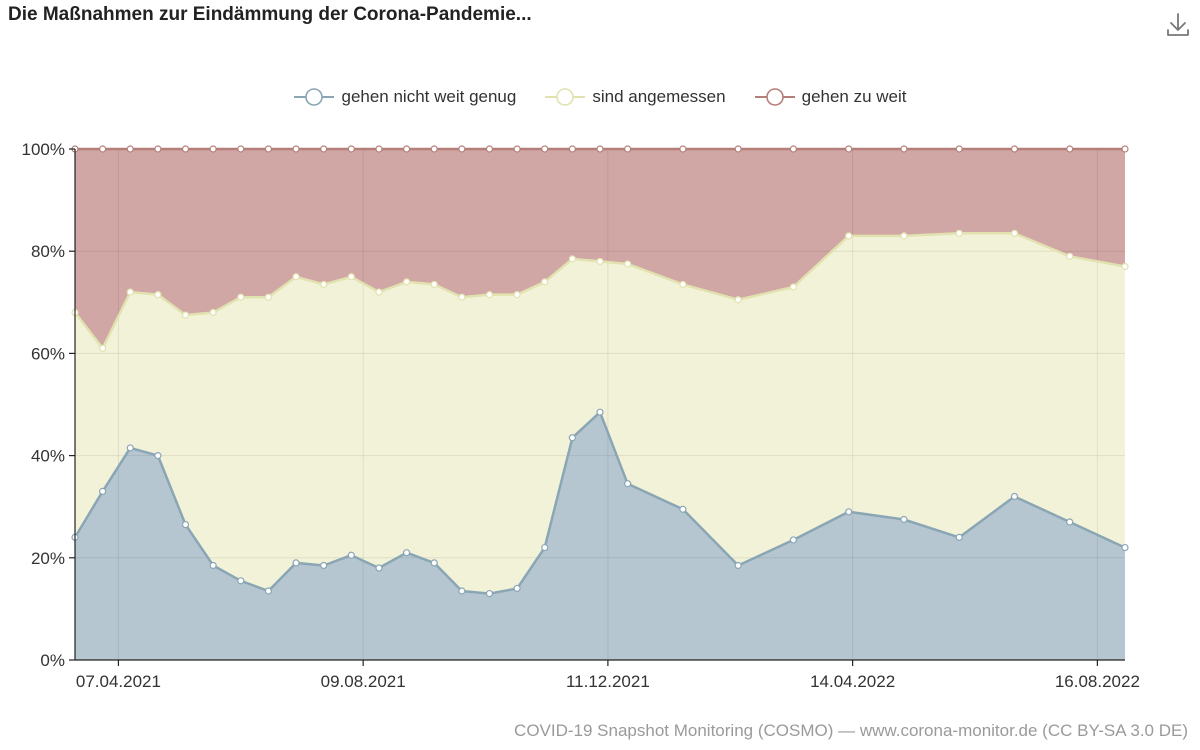 The width and height of the screenshot is (1200, 750). What do you see at coordinates (635, 97) in the screenshot?
I see `legend-item: sind angemessen` at bounding box center [635, 97].